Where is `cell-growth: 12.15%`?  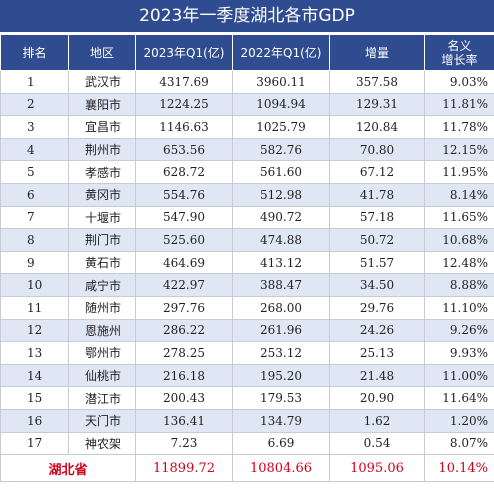
cell-growth: 12.15% is located at coordinates (459, 149).